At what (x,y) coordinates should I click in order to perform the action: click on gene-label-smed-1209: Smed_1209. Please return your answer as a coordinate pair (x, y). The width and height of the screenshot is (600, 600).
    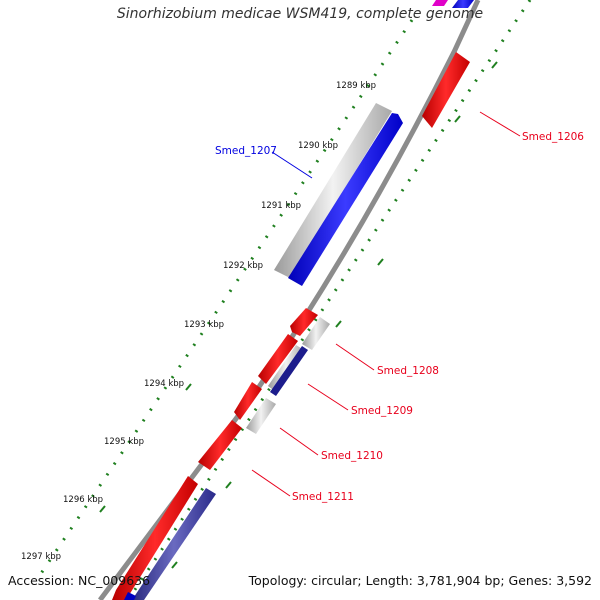
    Looking at the image, I should click on (382, 411).